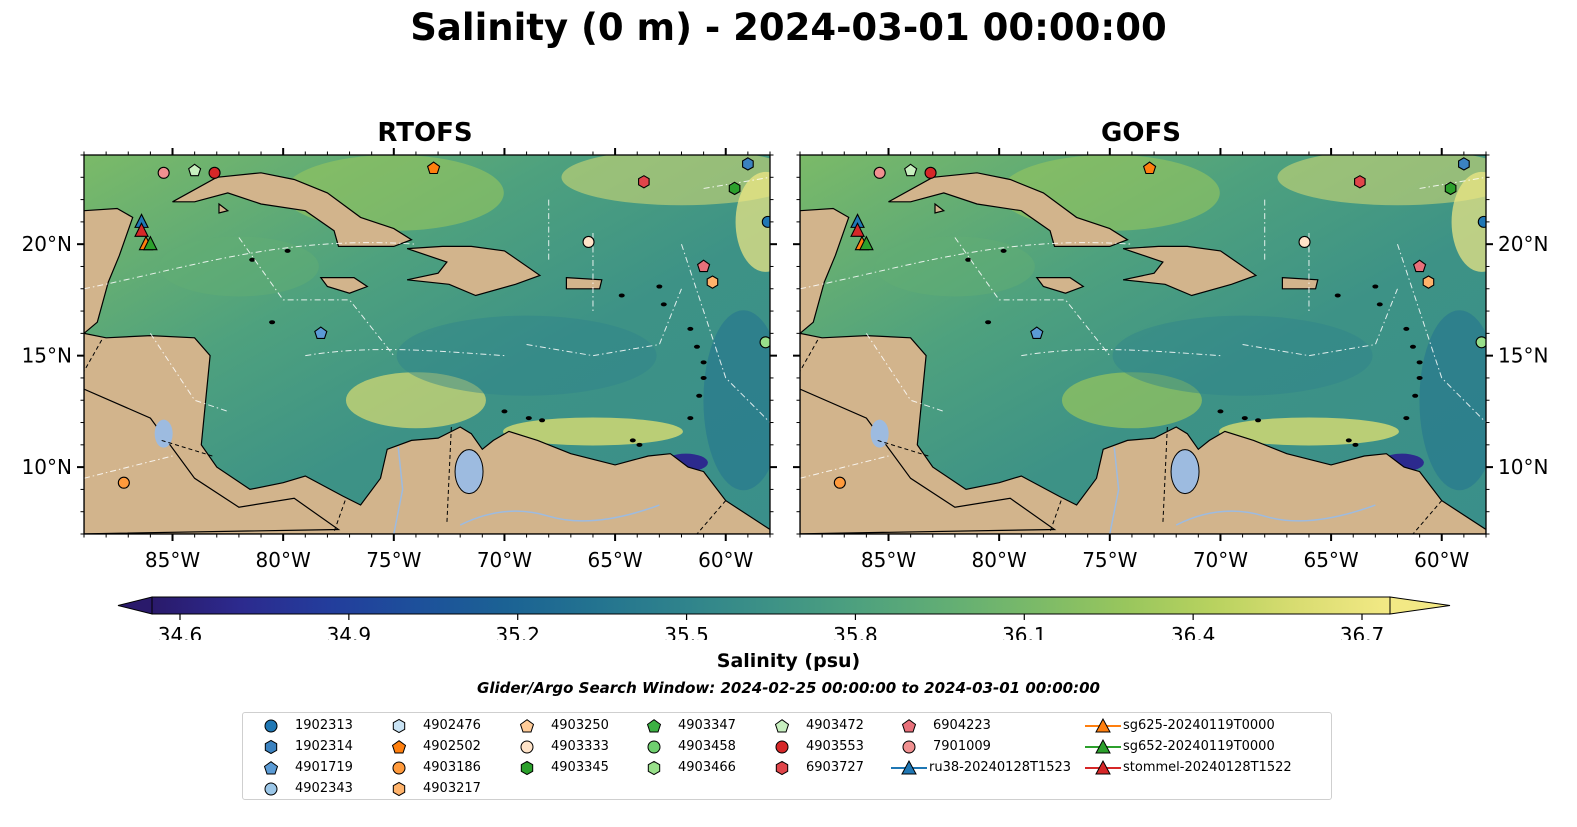 This screenshot has width=1577, height=827. I want to click on legend-item-label: 4903347, so click(707, 725).